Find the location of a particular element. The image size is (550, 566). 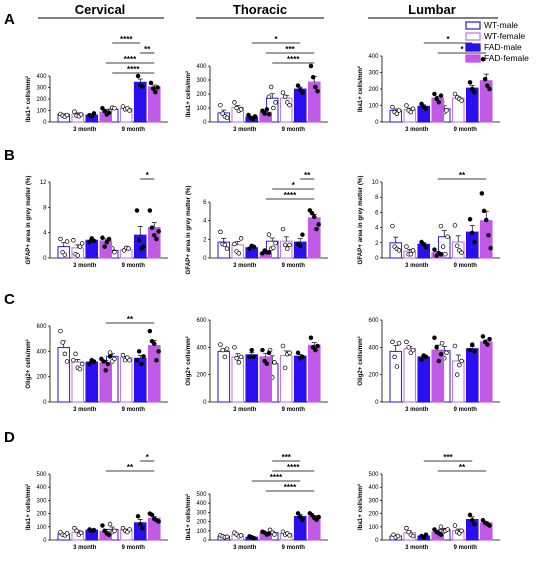

y-tick-label: 600 is located at coordinates (373, 321).